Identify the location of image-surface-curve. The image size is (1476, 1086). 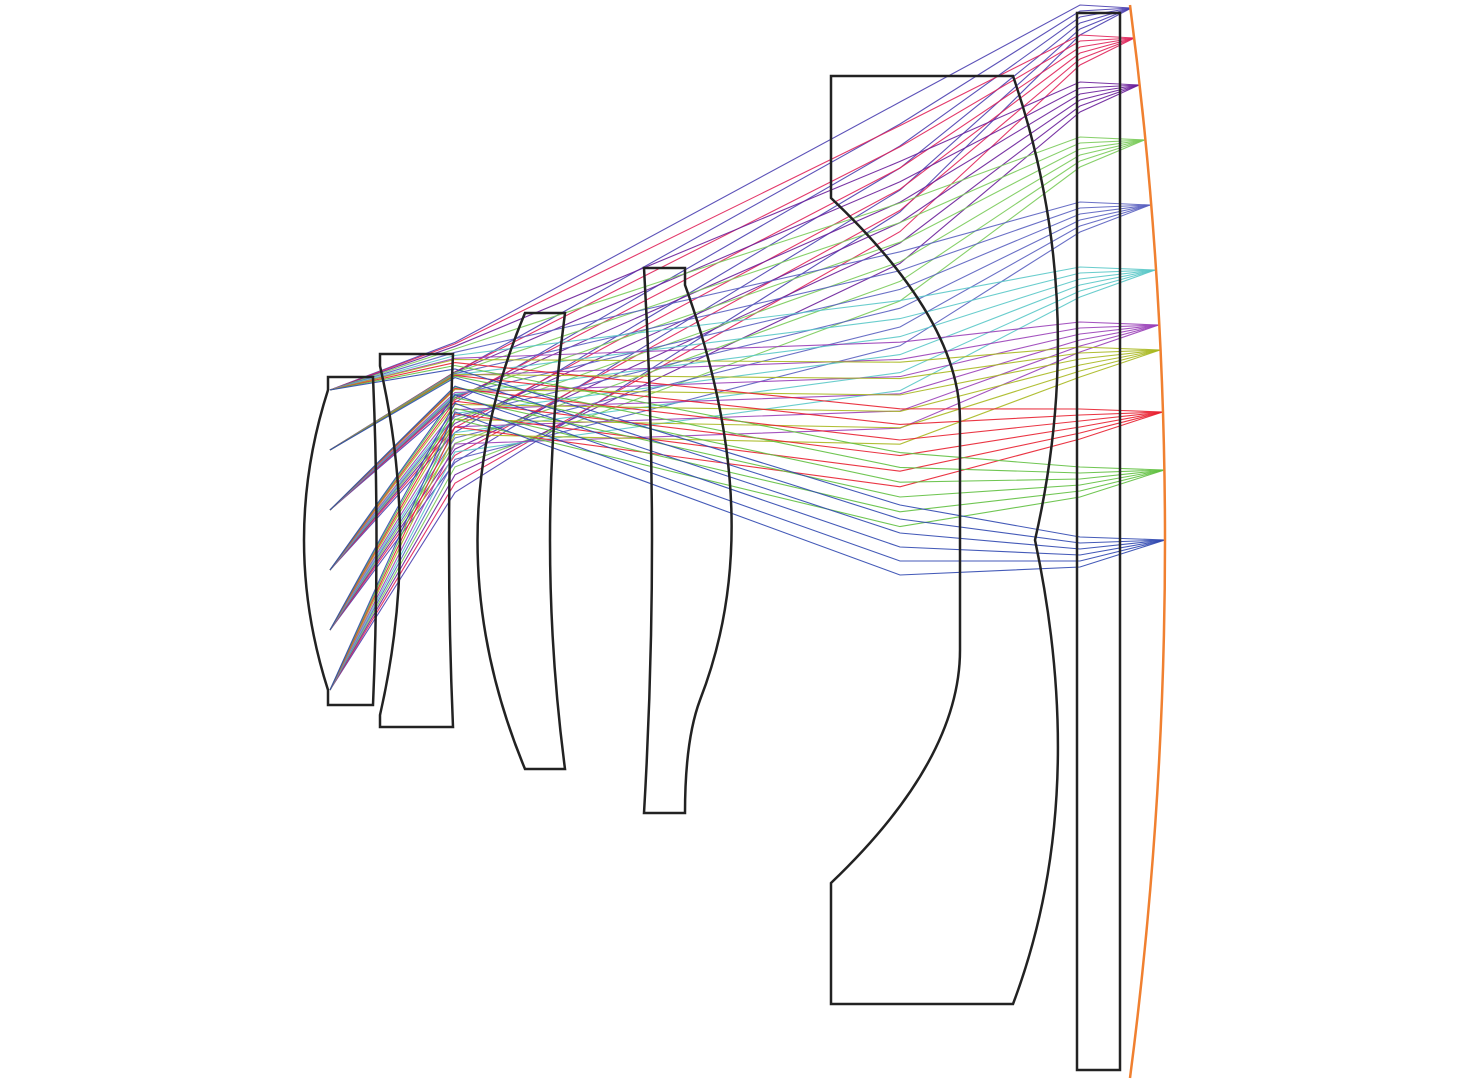
(1147, 541).